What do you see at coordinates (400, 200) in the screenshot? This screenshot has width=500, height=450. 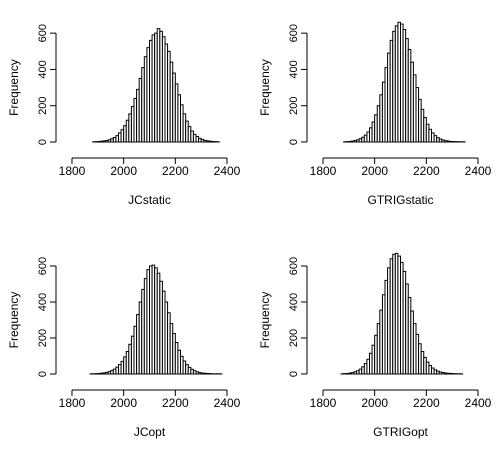 I see `x-axis-label: GTRIGstatic` at bounding box center [400, 200].